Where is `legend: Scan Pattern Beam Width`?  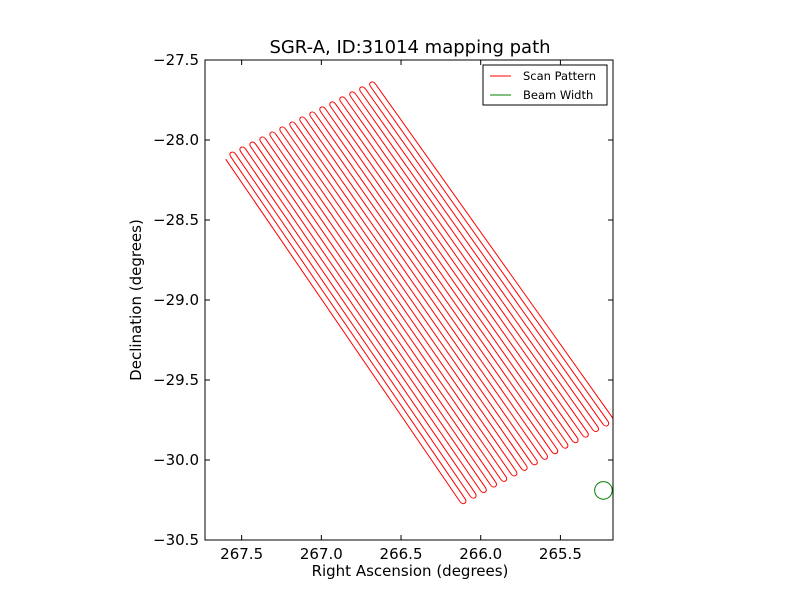
legend: Scan Pattern Beam Width is located at coordinates (545, 85).